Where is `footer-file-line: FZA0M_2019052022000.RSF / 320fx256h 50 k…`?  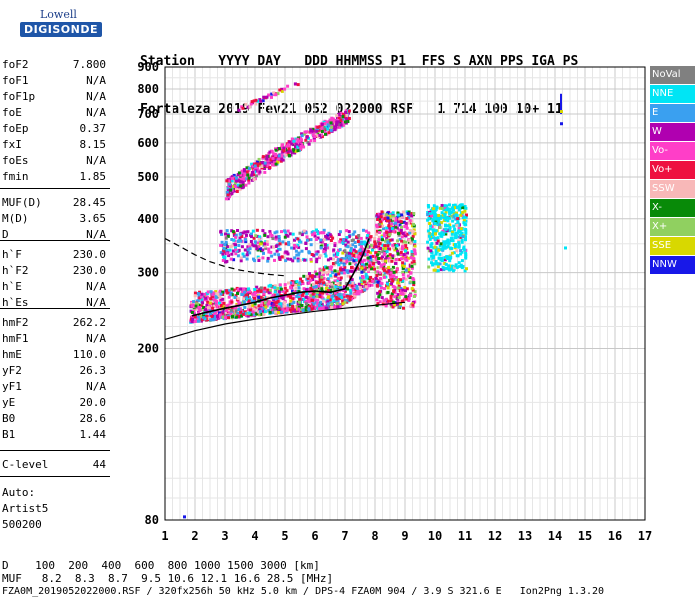 footer-file-line: FZA0M_2019052022000.RSF / 320fx256h 50 k… is located at coordinates (303, 591).